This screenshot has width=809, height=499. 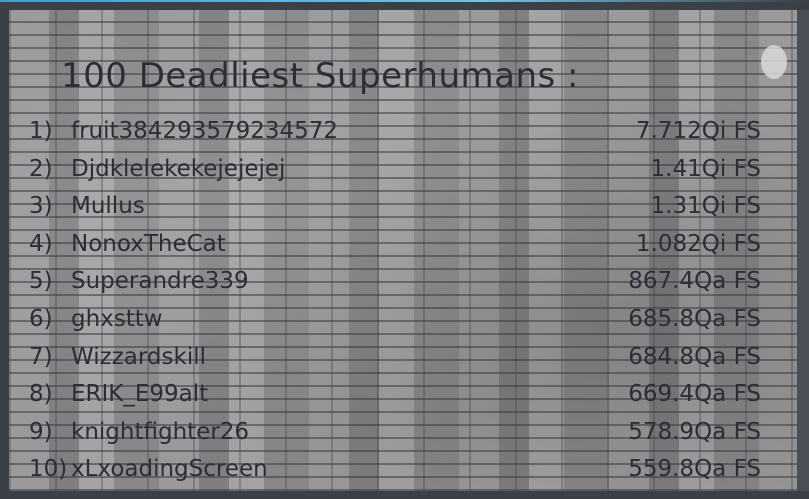 What do you see at coordinates (404, 1) in the screenshot?
I see `top-accent-line` at bounding box center [404, 1].